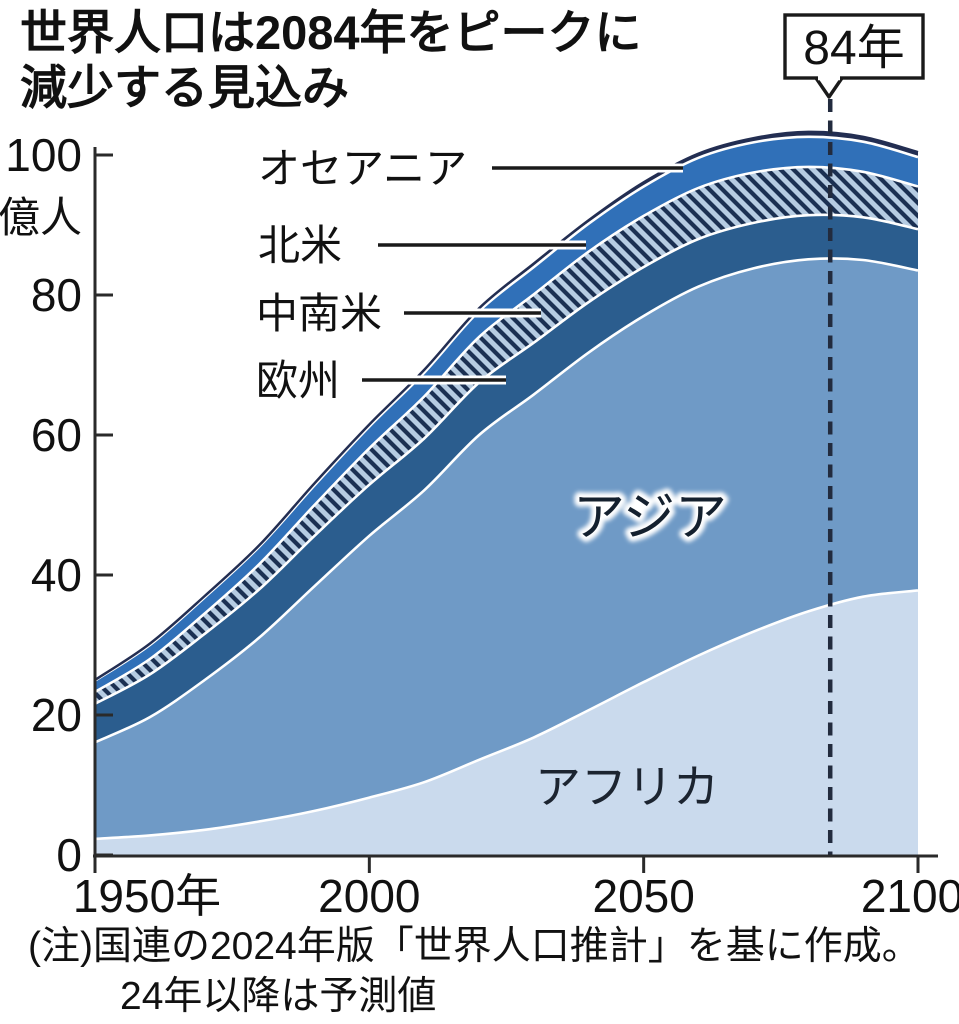 This screenshot has height=1024, width=959. I want to click on asia-label-glow: アジア, so click(650, 518).